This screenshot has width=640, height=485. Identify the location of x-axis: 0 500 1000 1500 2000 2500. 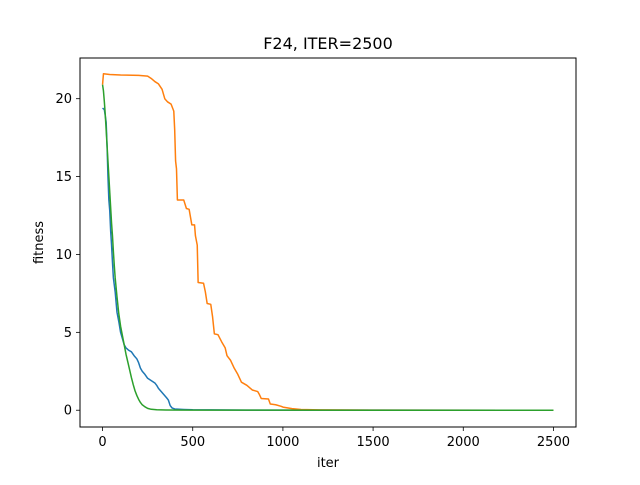
(334, 438).